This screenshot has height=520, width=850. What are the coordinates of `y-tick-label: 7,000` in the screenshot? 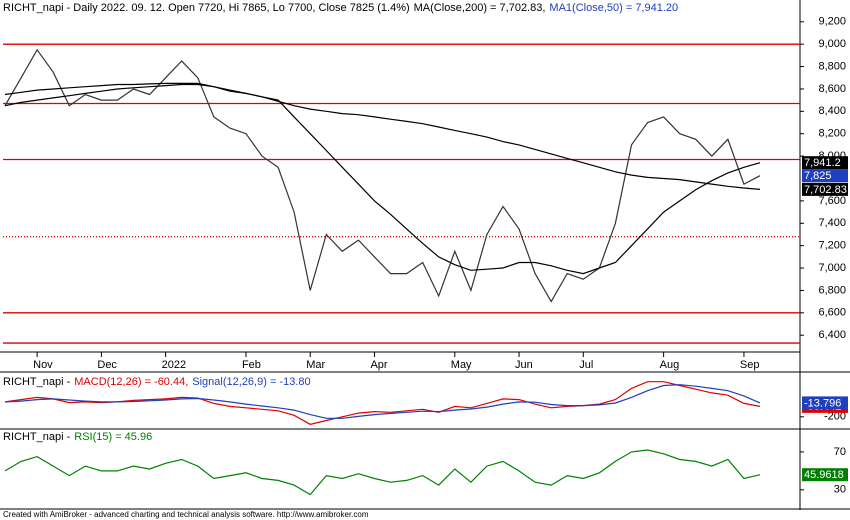 It's located at (832, 268).